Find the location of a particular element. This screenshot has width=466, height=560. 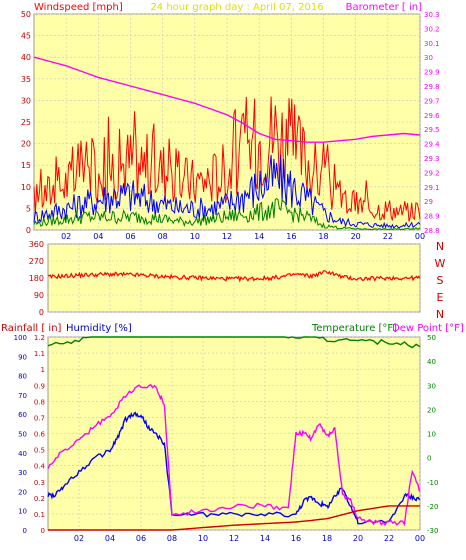

wind-x-tick-label: 18 is located at coordinates (323, 236).